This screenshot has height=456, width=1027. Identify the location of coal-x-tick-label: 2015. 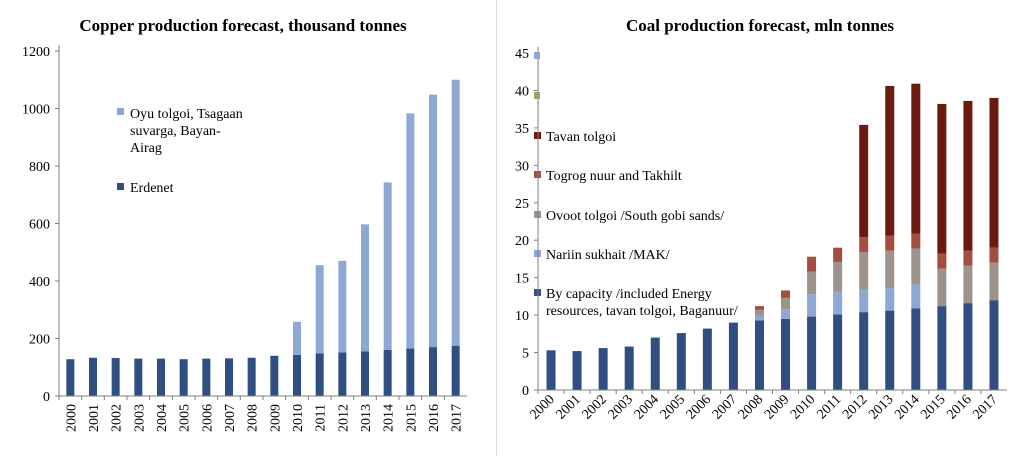
(933, 407).